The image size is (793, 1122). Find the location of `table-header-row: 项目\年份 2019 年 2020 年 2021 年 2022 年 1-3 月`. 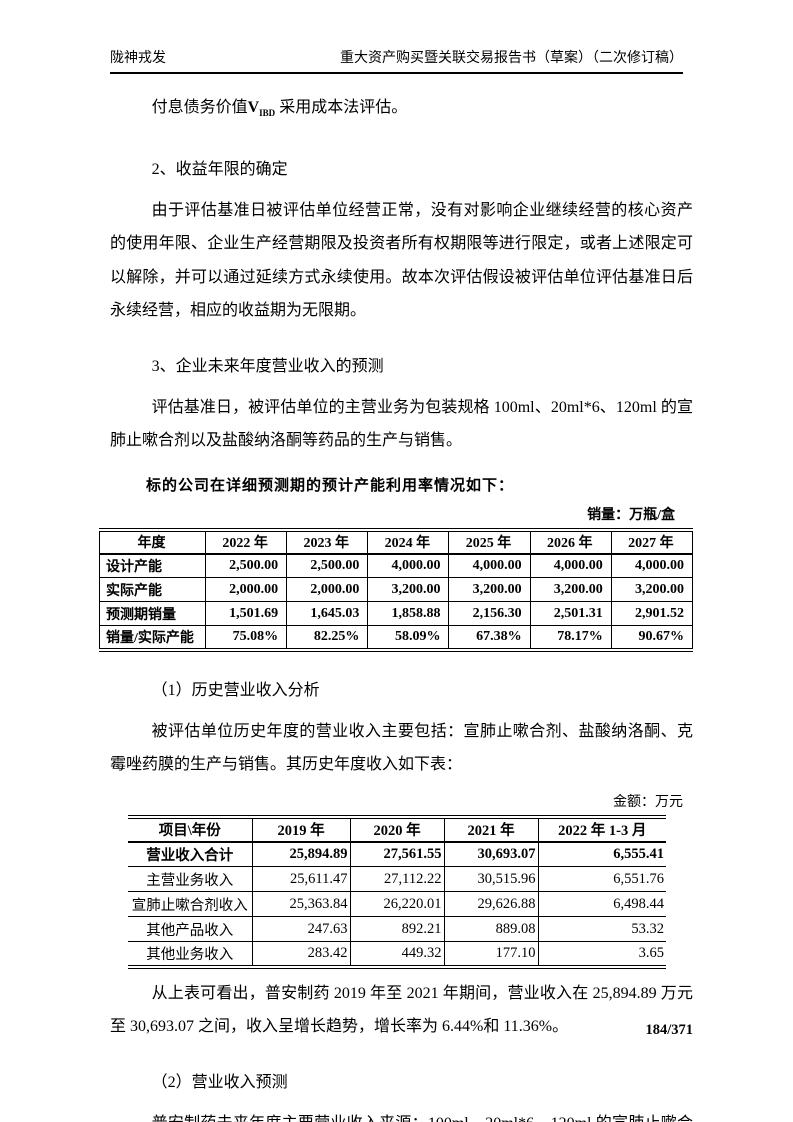

table-header-row: 项目\年份 2019 年 2020 年 2021 年 2022 年 1-3 月 is located at coordinates (397, 829).